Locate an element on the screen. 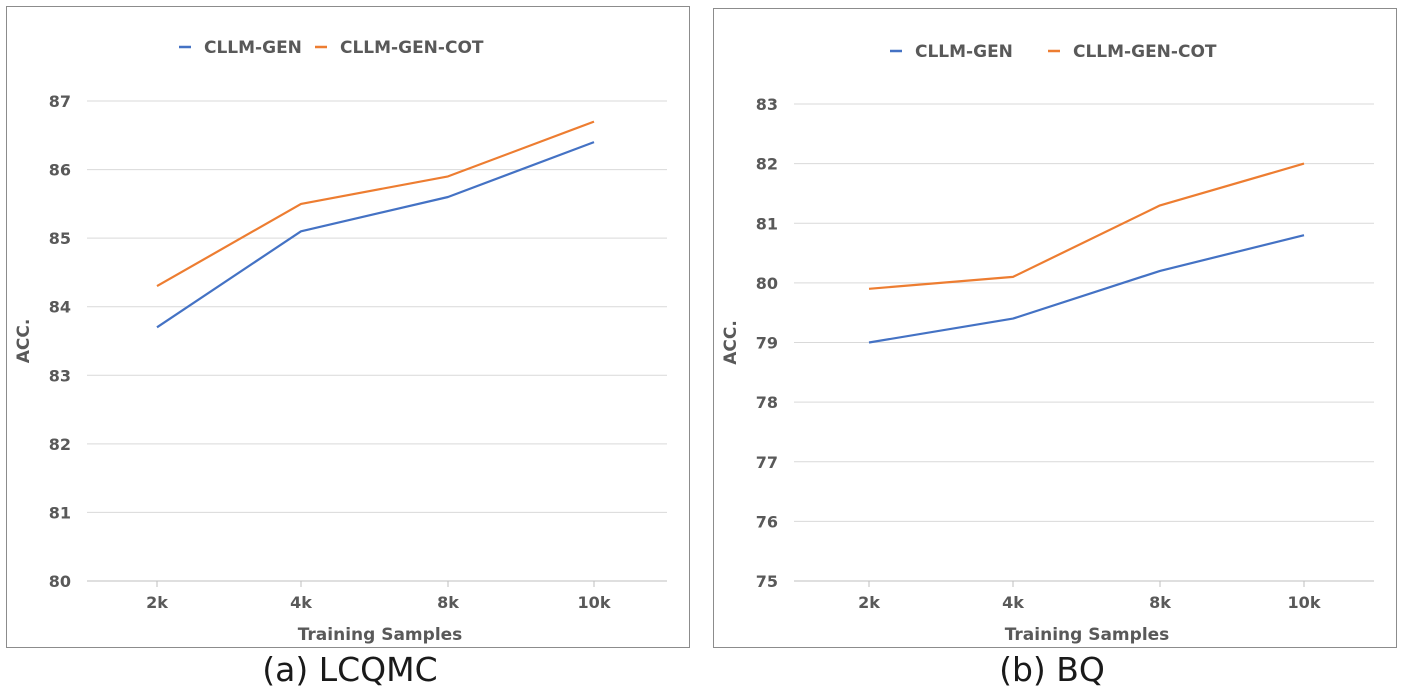  y-tick-label: 85 is located at coordinates (60, 238).